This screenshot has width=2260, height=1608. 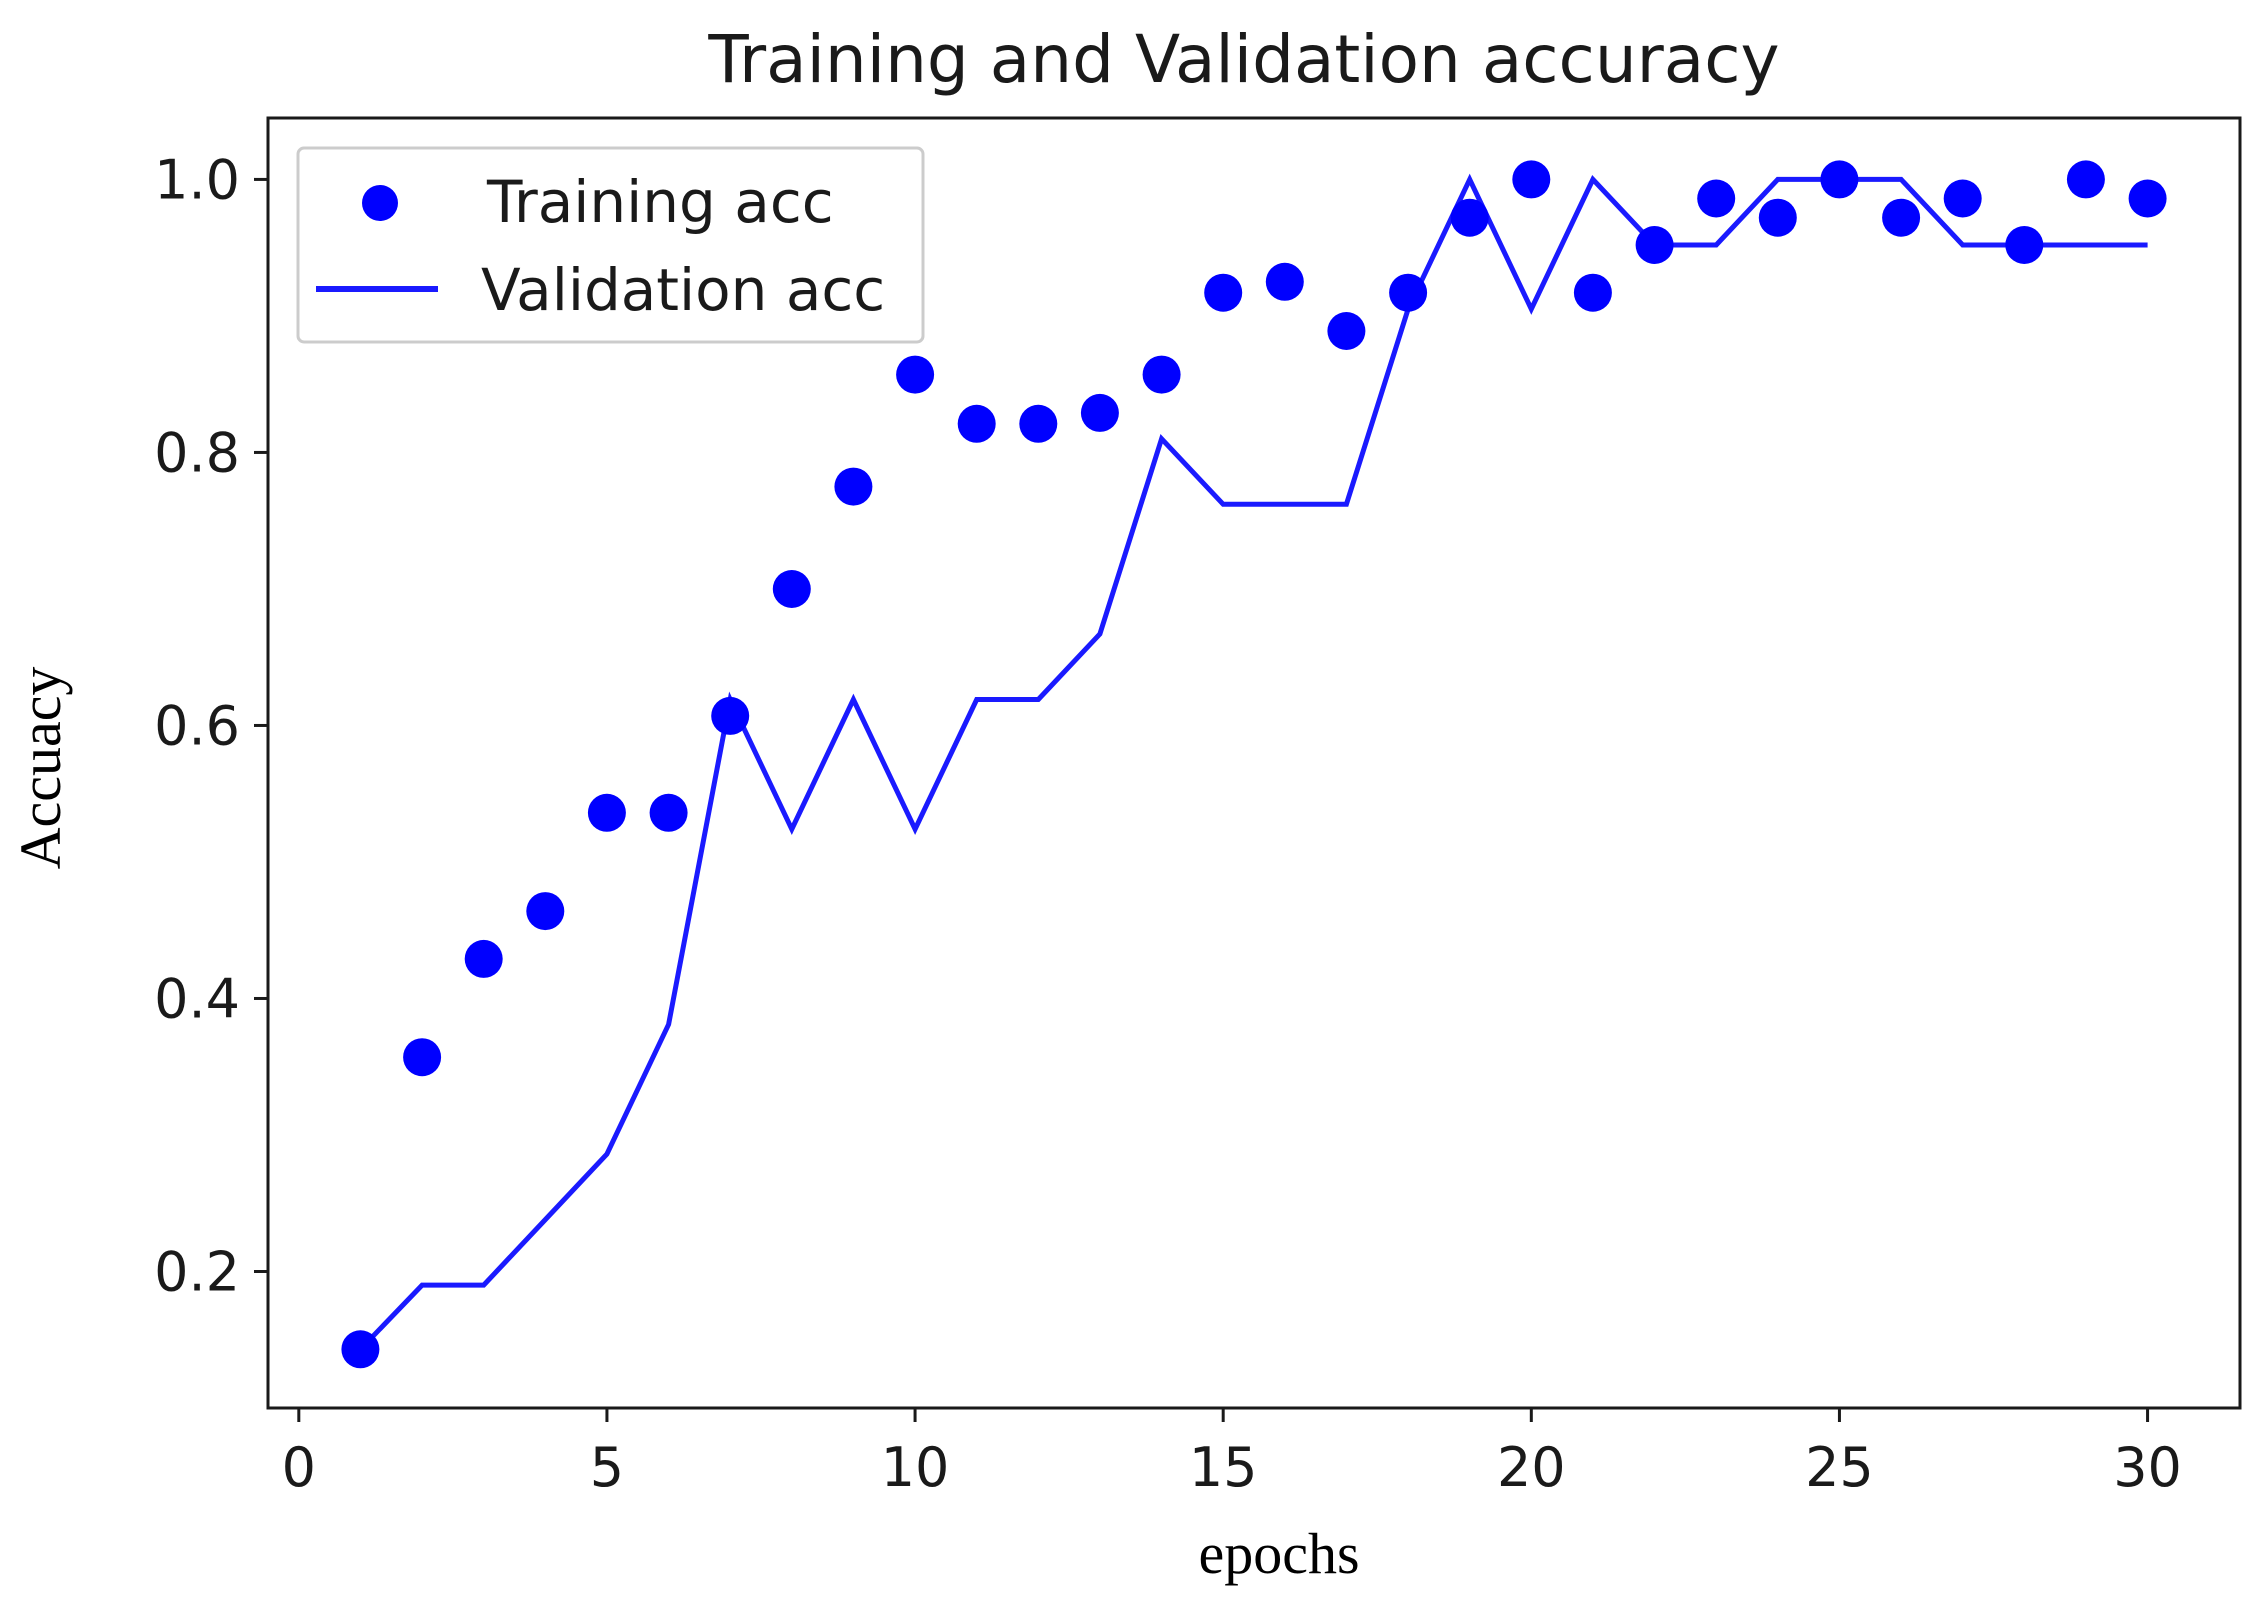 I want to click on x-tick-label: 15, so click(x=1223, y=1467).